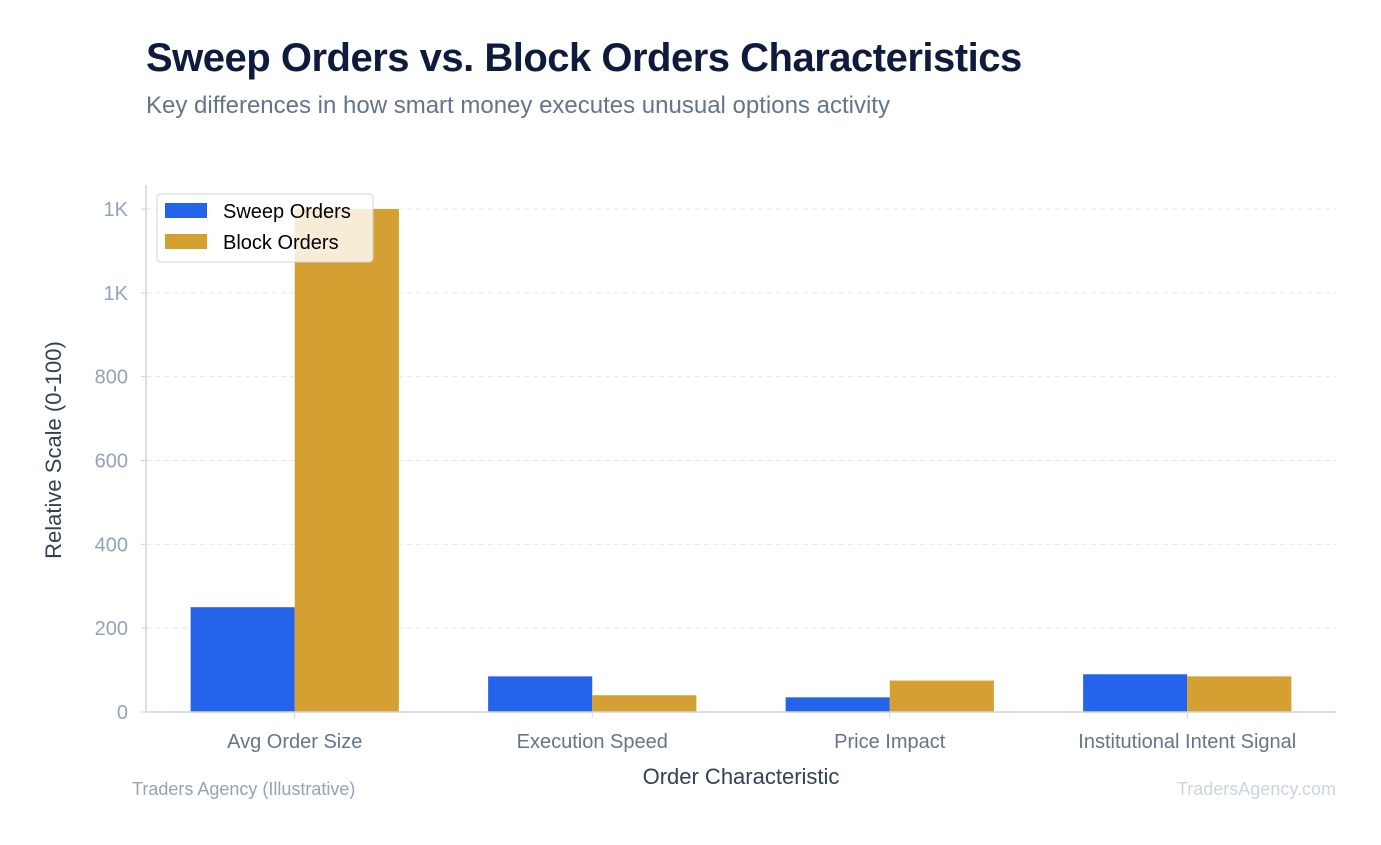 Image resolution: width=1381 pixels, height=845 pixels. Describe the element at coordinates (111, 545) in the screenshot. I see `y-tick-label: 400` at that location.